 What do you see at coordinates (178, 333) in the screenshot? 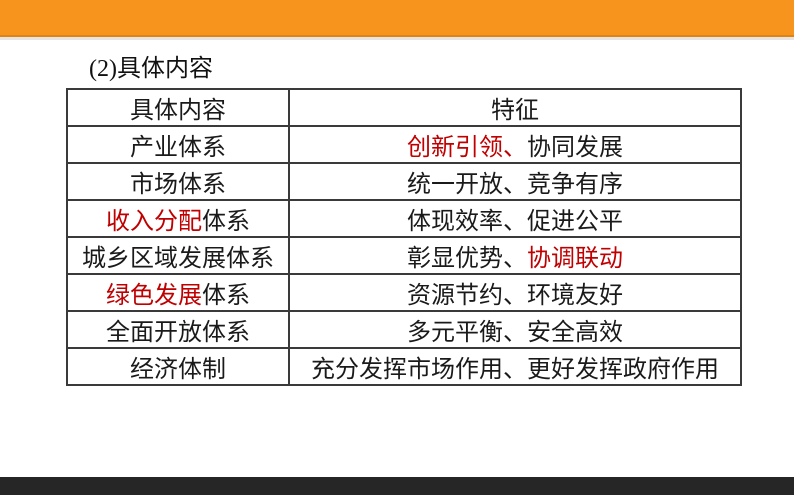
I see `text-segment: 全面开放体系` at bounding box center [178, 333].